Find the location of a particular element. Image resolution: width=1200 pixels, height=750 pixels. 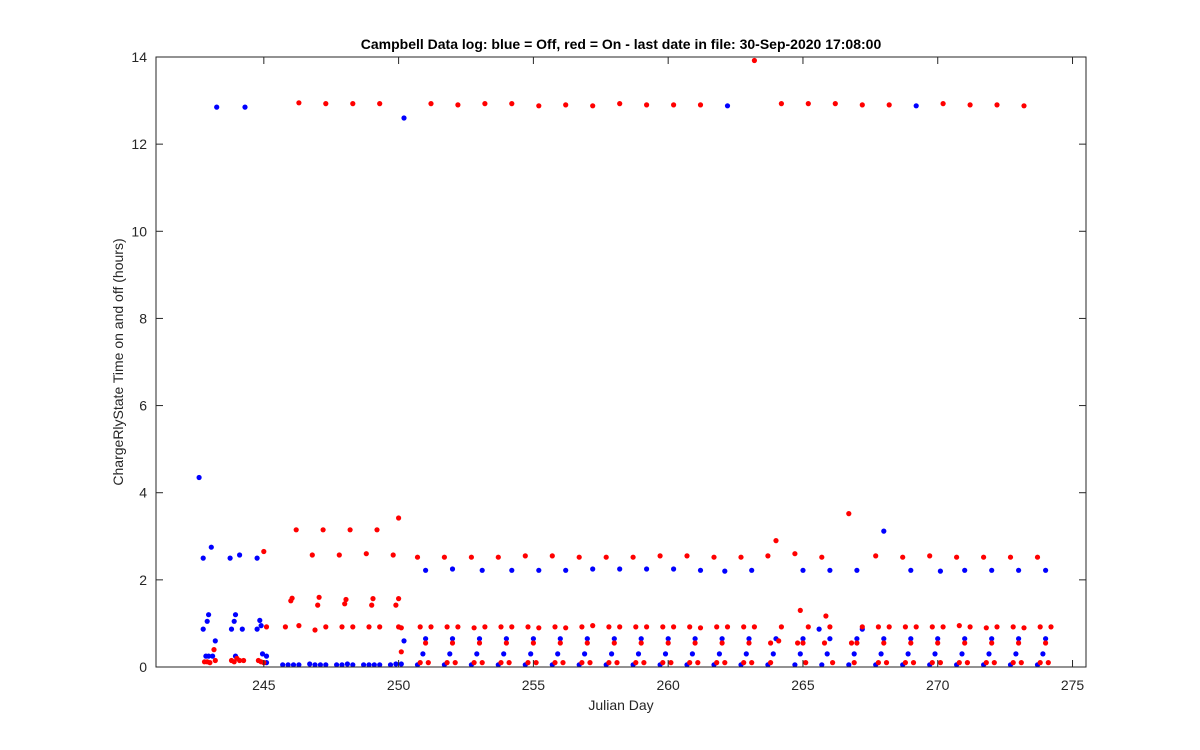

y-tick-label: 8 is located at coordinates (143, 318).